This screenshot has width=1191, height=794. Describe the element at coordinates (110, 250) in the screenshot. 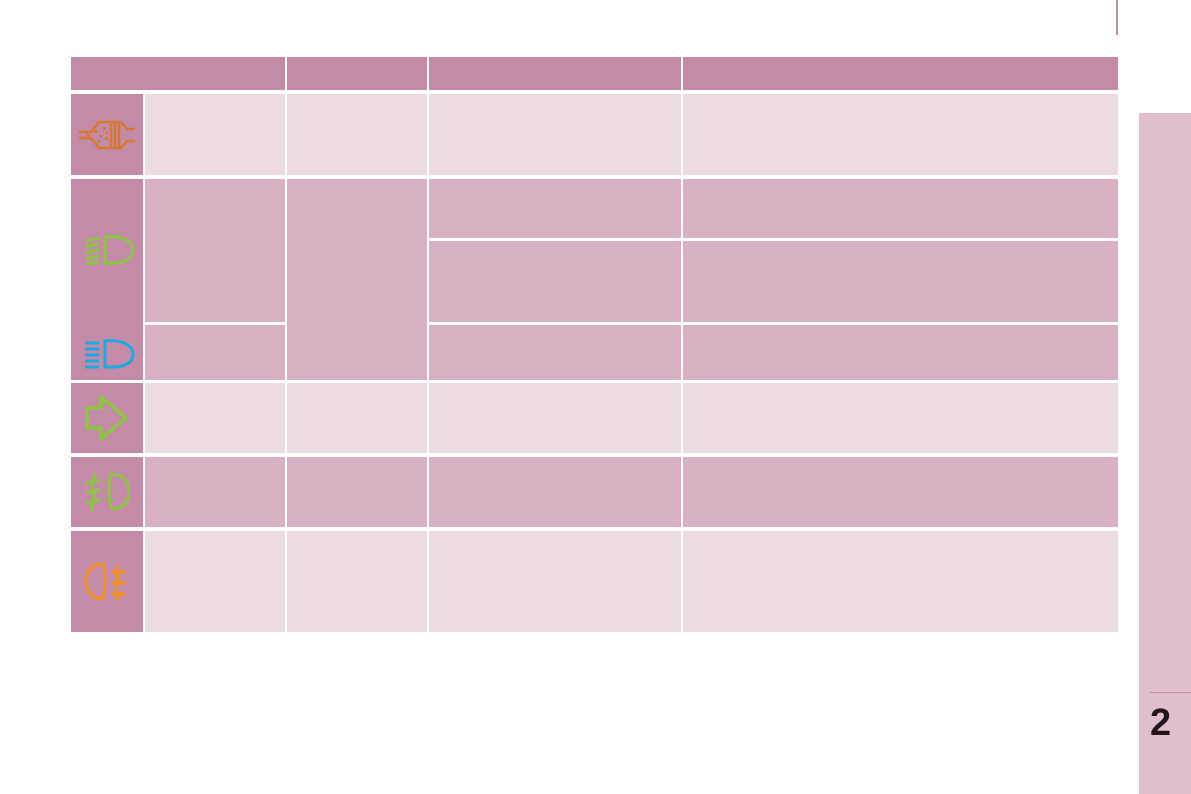

I see `dipped-beam-headlamp-icon` at that location.